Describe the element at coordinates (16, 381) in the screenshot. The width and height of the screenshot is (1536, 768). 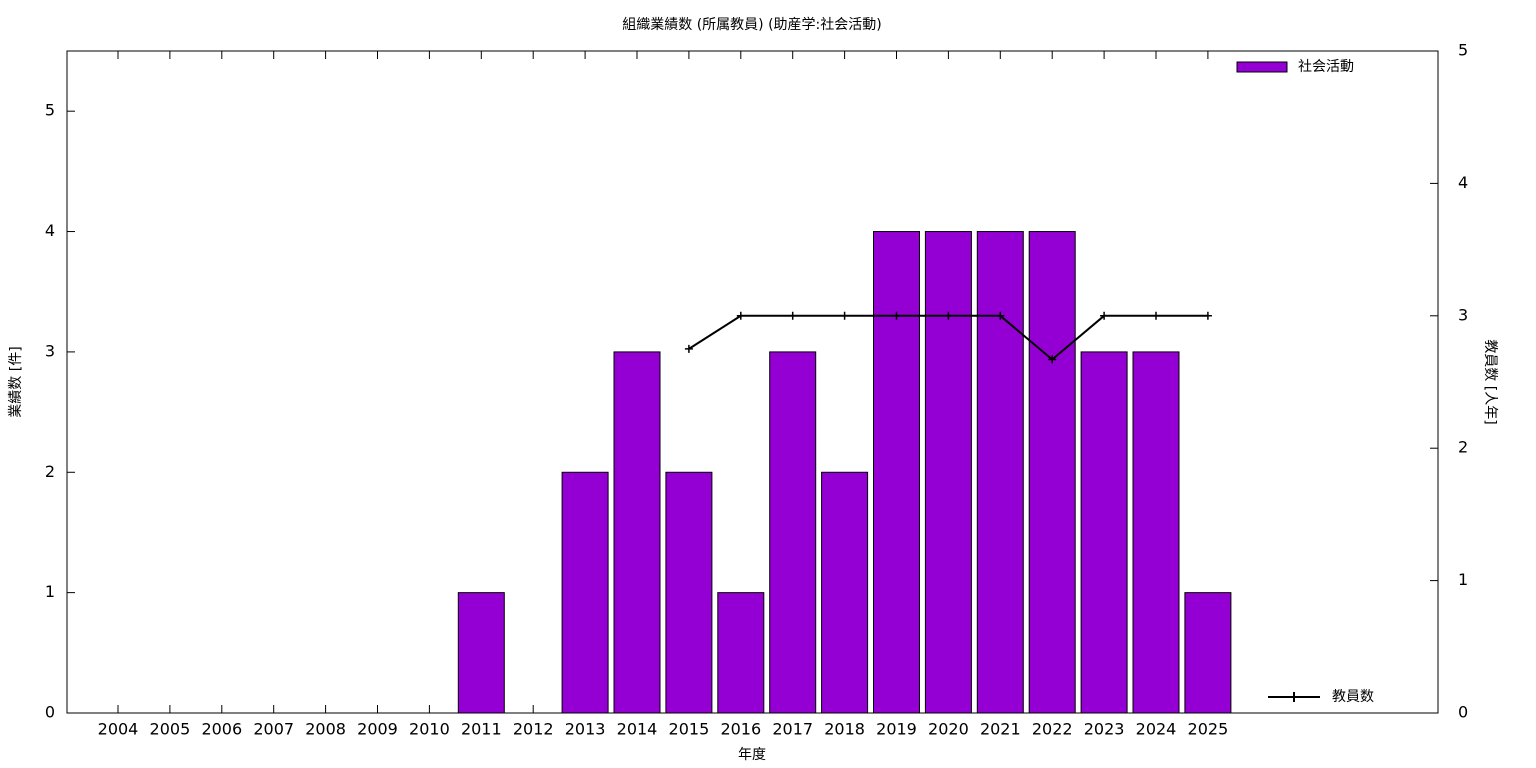
I see `y-axis-label: 業績数 [件]` at that location.